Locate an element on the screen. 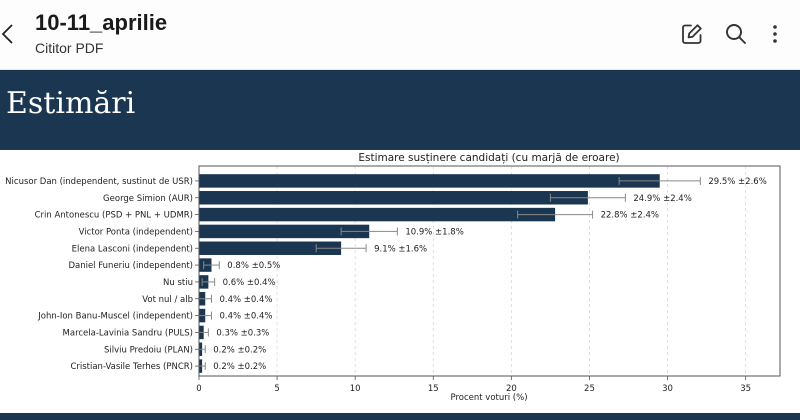 This screenshot has height=420, width=800. x-tick-label: 25 is located at coordinates (589, 389).